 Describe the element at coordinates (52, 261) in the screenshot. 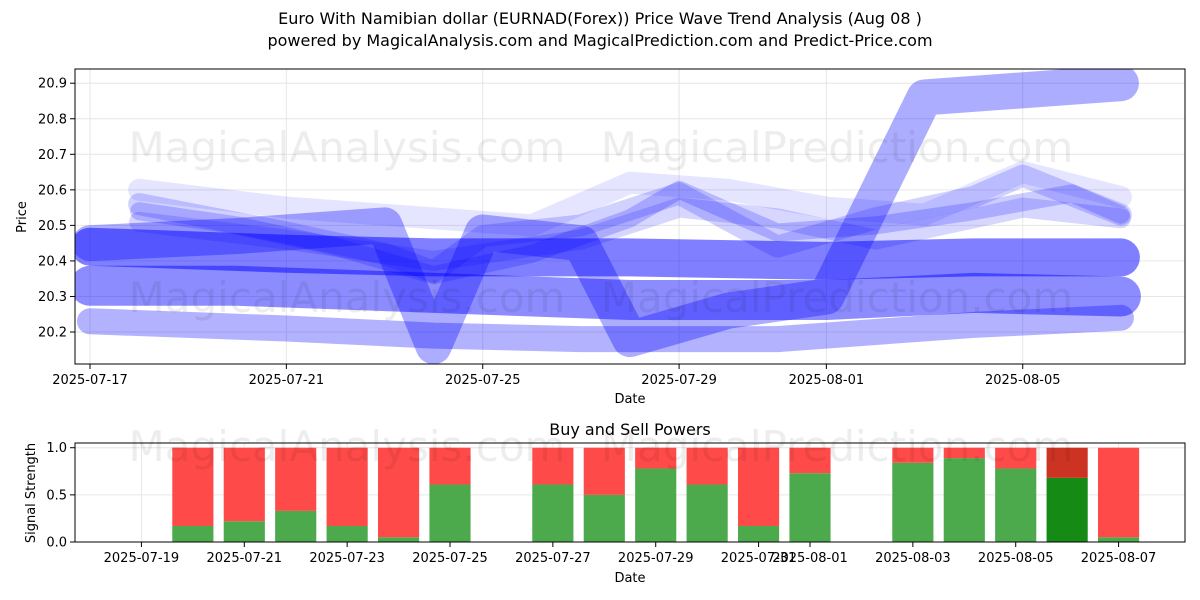

I see `price-y-tick-label: 20.4` at that location.